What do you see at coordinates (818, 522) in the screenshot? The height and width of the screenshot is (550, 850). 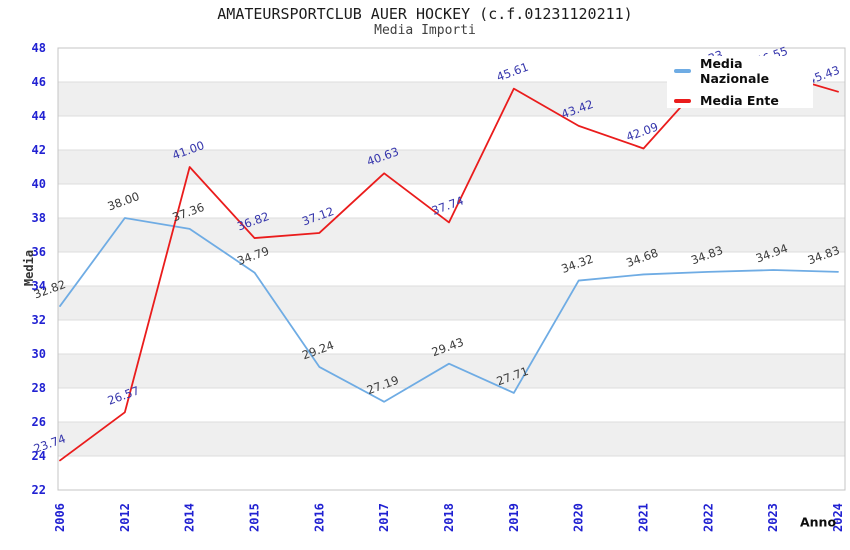 I see `x-axis-title: Anno` at bounding box center [818, 522].